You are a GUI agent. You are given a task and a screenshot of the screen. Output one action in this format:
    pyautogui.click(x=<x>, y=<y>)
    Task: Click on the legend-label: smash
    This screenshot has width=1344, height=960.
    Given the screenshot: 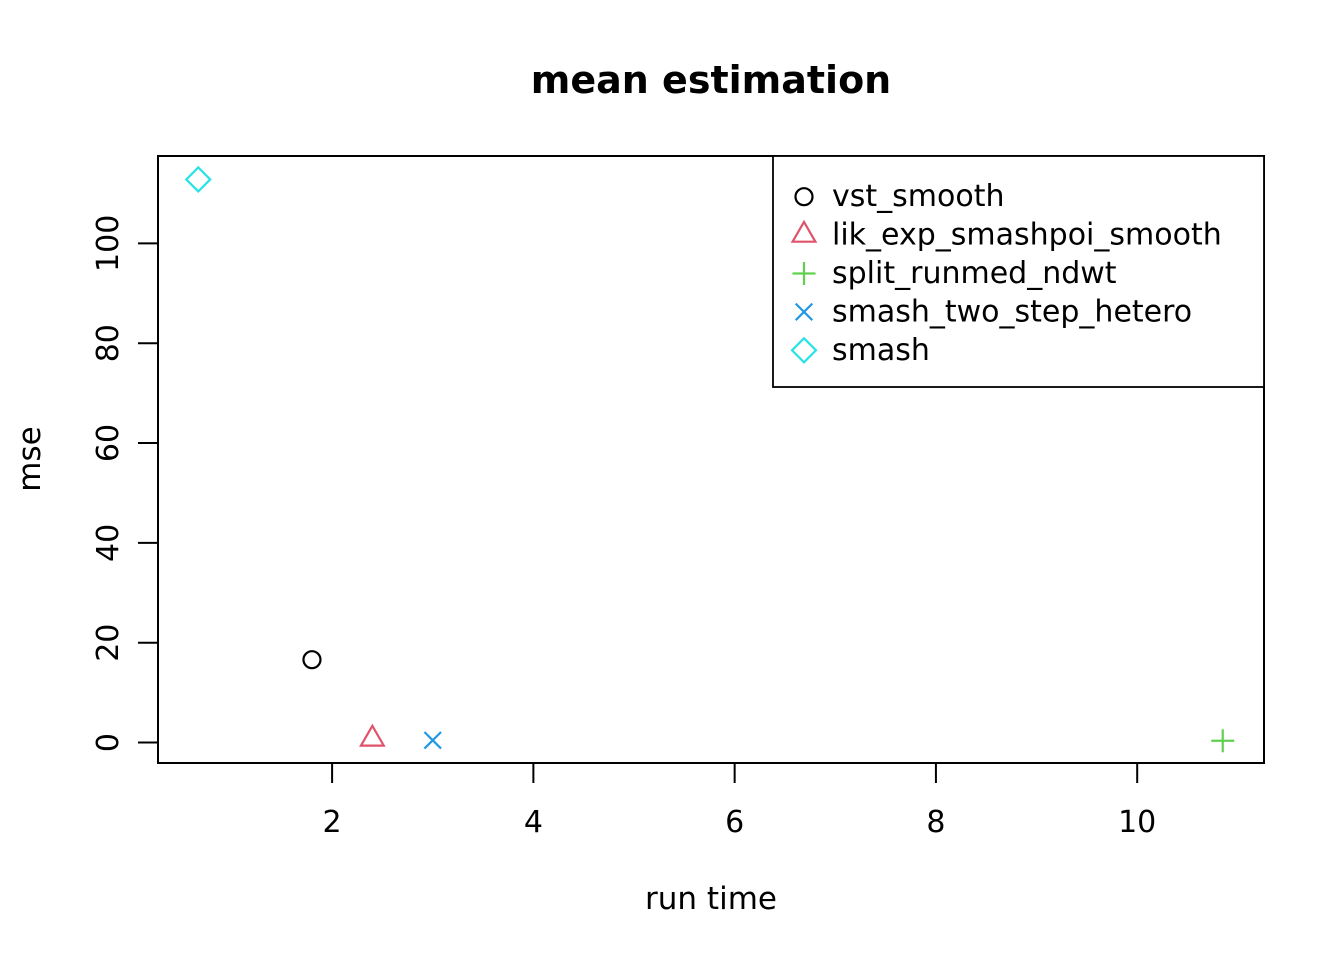 What is the action you would take?
    pyautogui.click(x=881, y=350)
    